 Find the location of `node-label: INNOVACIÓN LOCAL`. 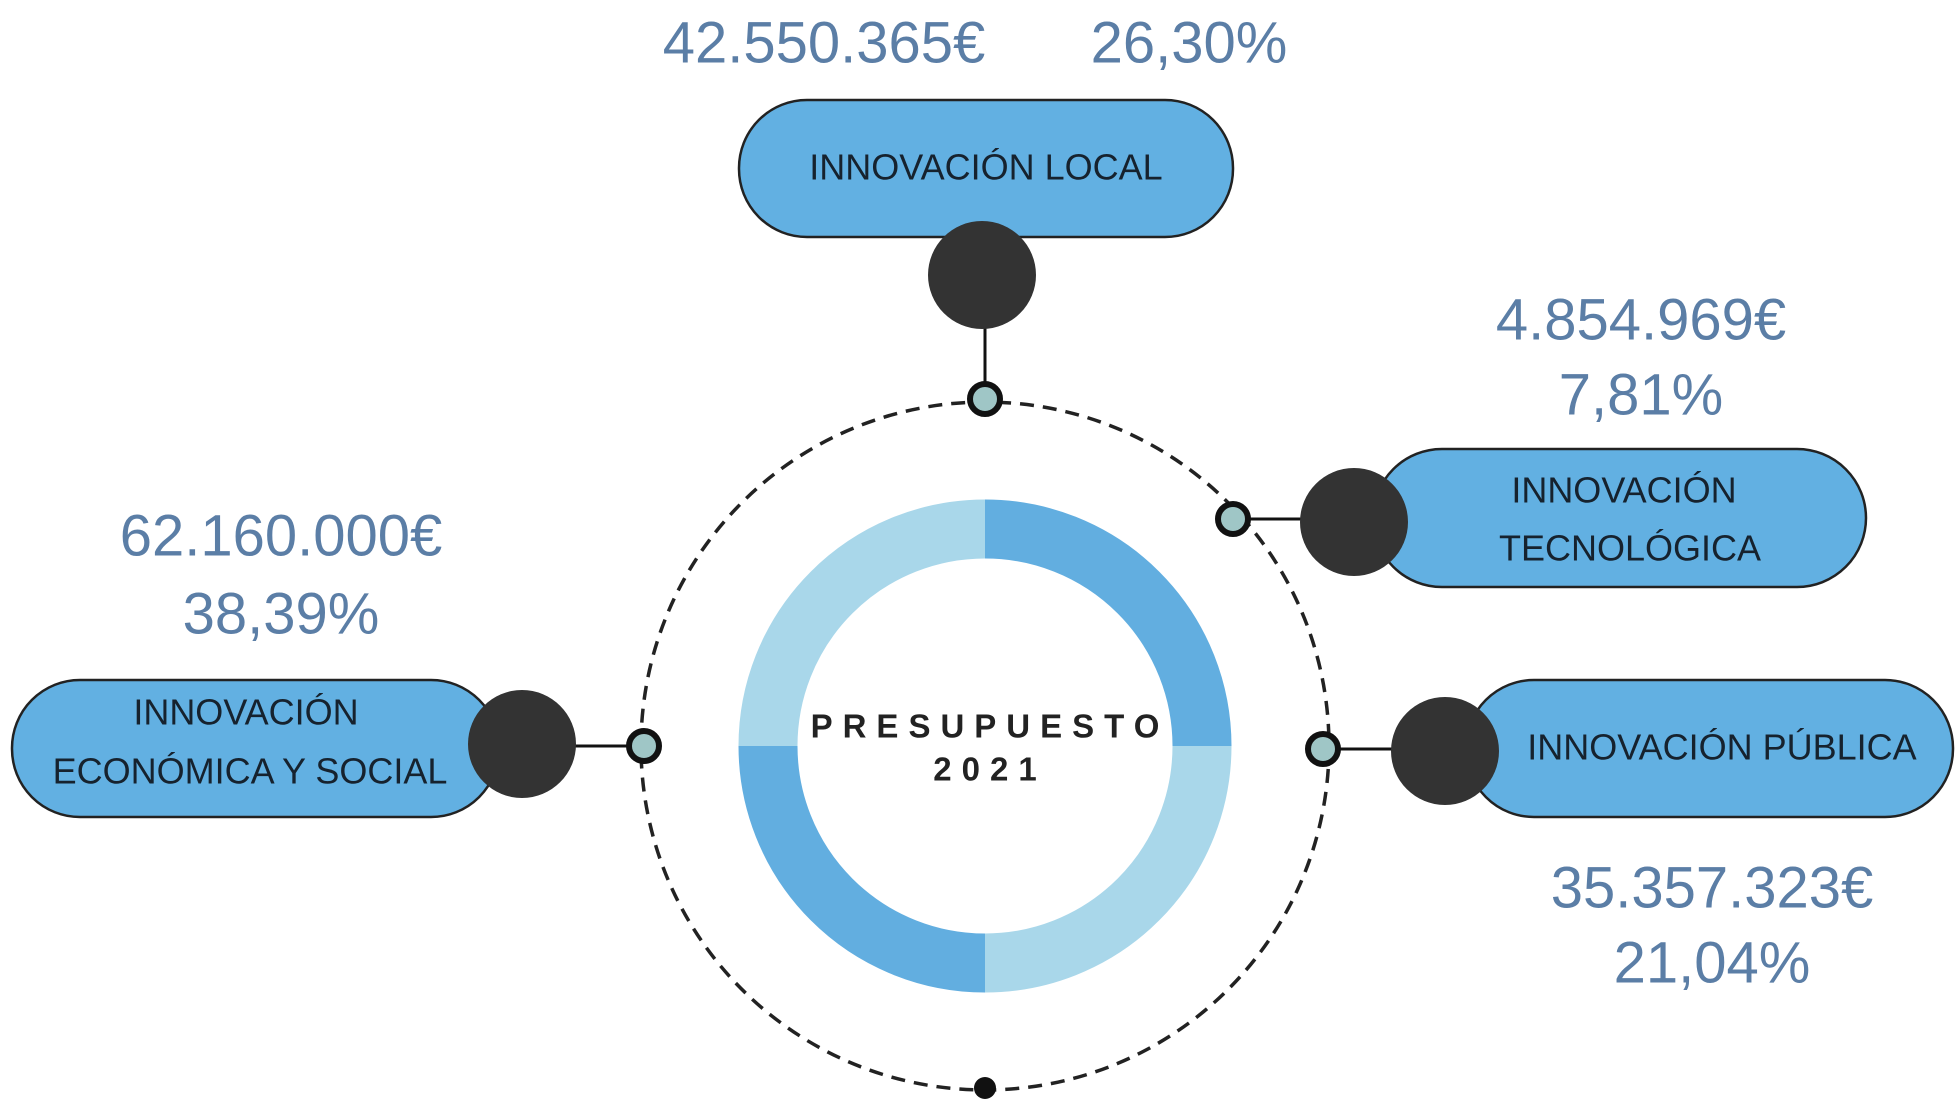

node-label: INNOVACIÓN LOCAL is located at coordinates (985, 167).